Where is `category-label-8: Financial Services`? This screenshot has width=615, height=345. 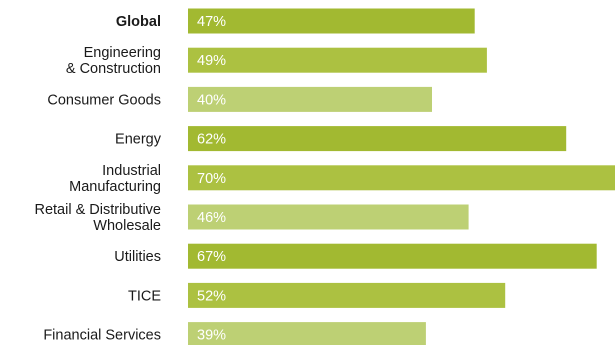 category-label-8: Financial Services is located at coordinates (102, 336).